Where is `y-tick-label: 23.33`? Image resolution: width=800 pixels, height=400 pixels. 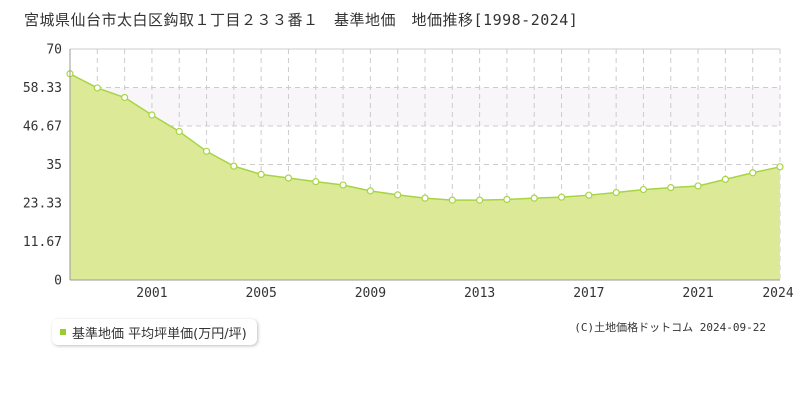 y-tick-label: 23.33 is located at coordinates (42, 204).